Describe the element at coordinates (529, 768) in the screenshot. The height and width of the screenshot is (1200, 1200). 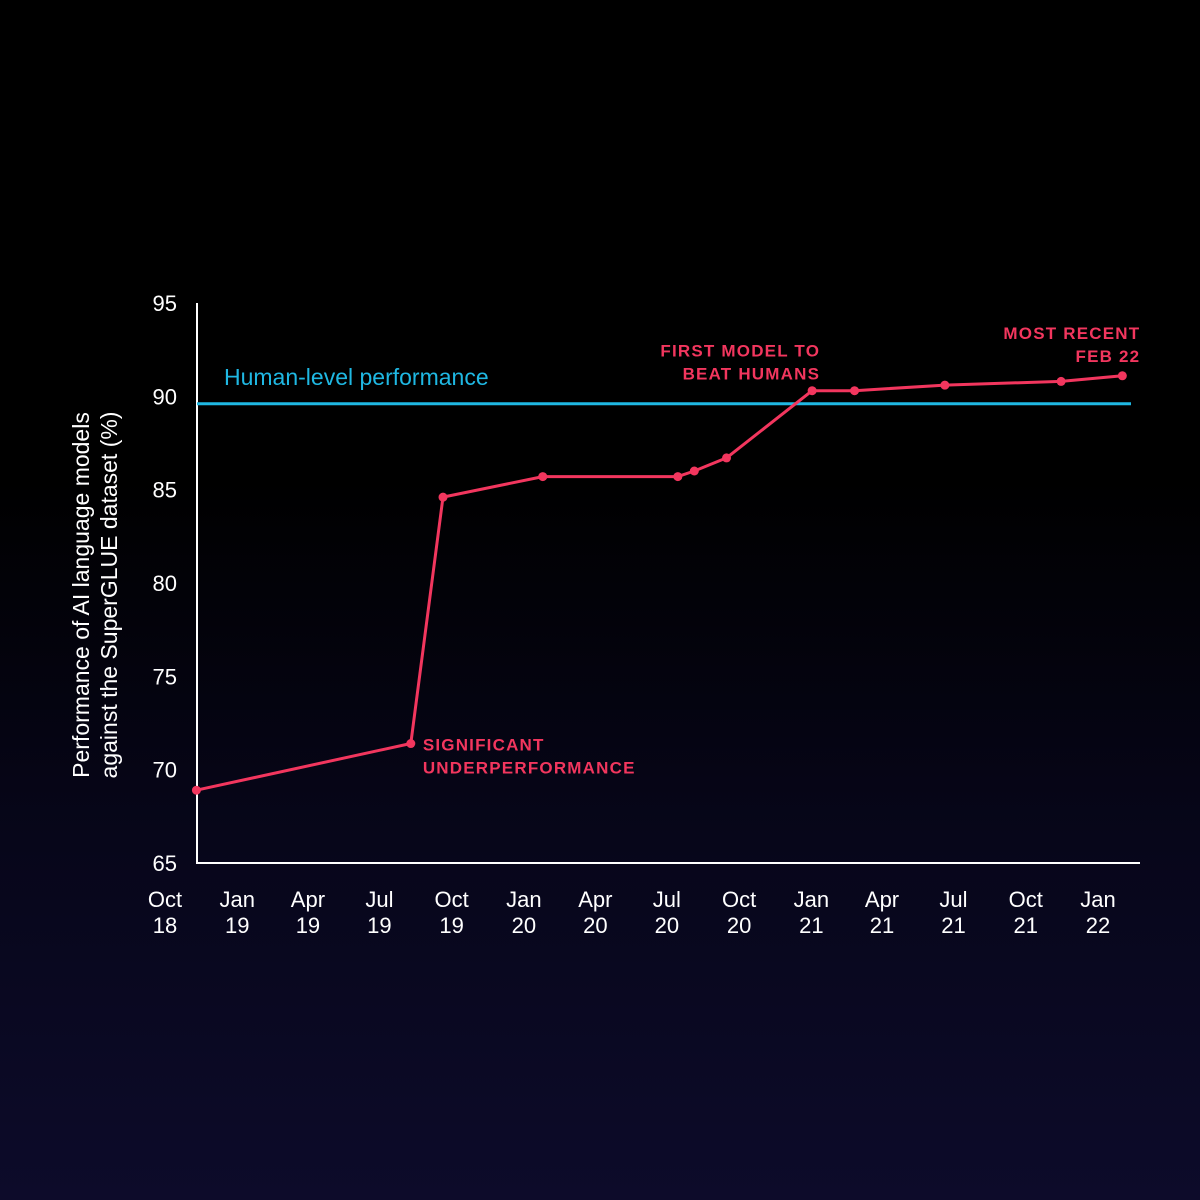
I see `annotation-line: UNDERPERFORMANCE` at that location.